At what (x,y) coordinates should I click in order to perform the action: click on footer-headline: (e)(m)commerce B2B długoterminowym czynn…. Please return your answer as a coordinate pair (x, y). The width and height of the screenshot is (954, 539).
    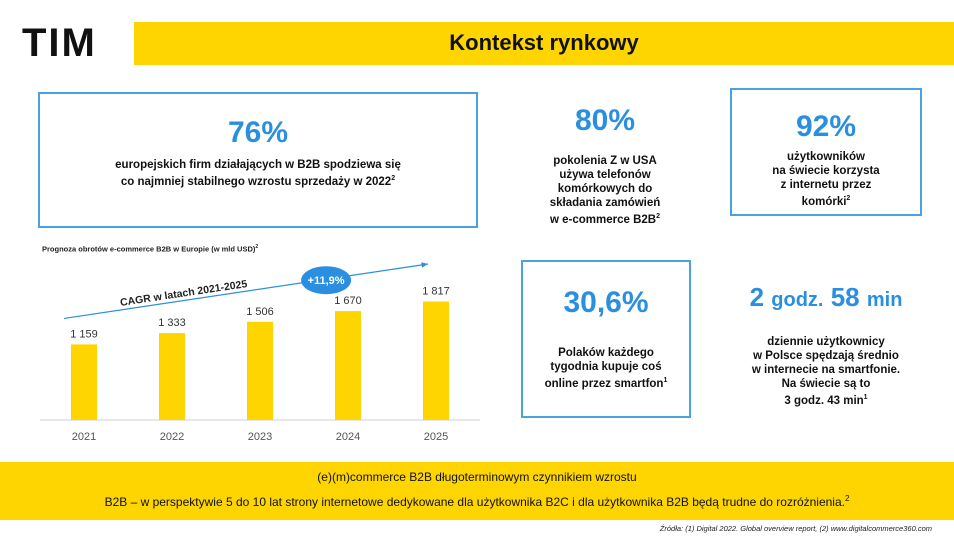
    Looking at the image, I should click on (477, 477).